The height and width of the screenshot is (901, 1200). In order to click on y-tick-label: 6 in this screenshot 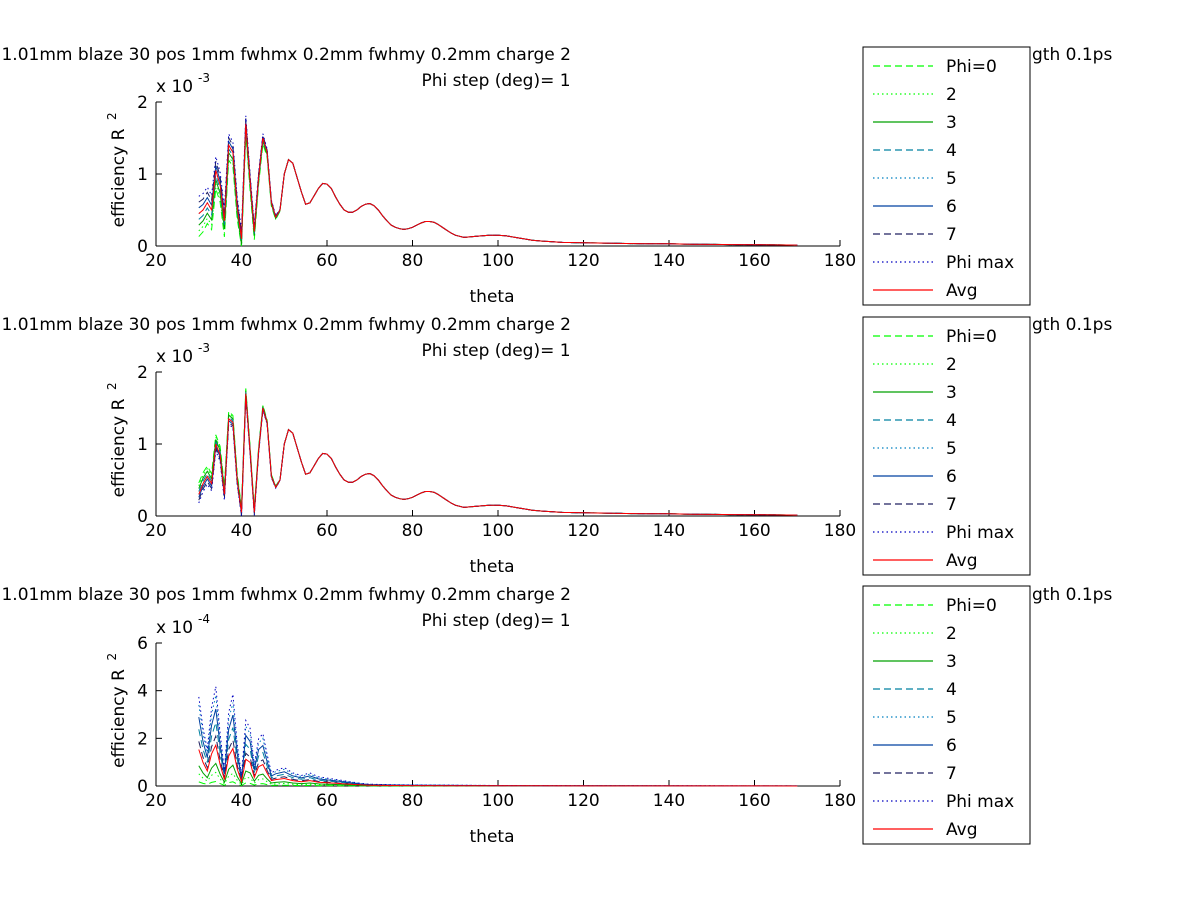, I will do `click(142, 644)`.